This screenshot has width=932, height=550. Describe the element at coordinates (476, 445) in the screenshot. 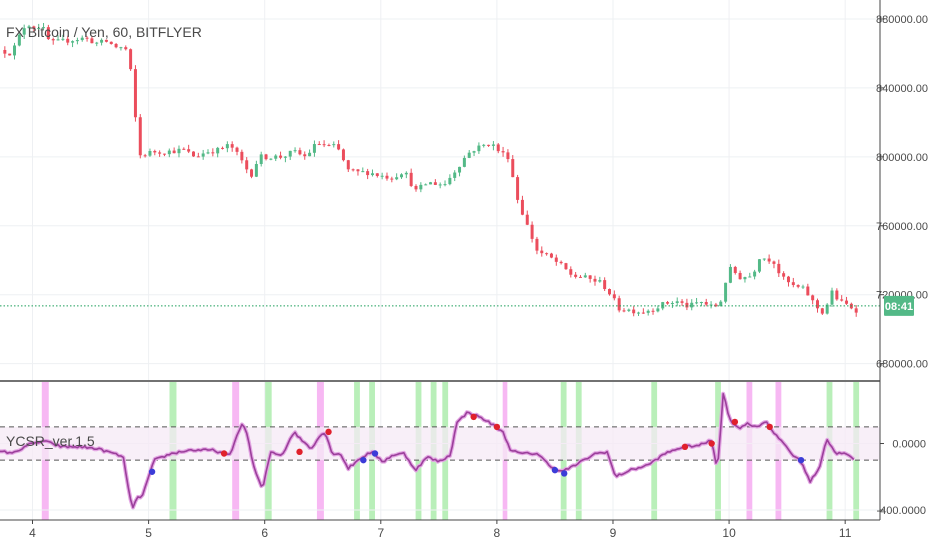

I see `indicator-signals` at that location.